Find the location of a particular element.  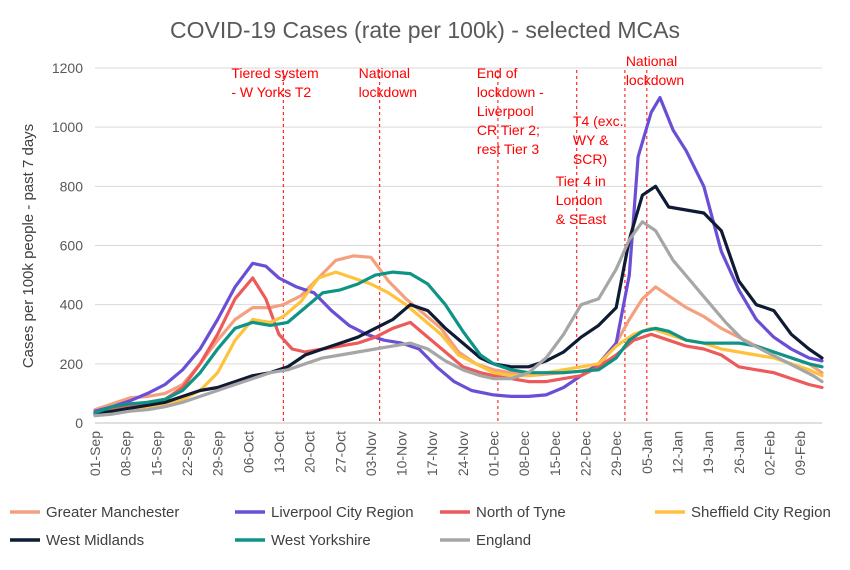

annotation-text: End of is located at coordinates (497, 73).